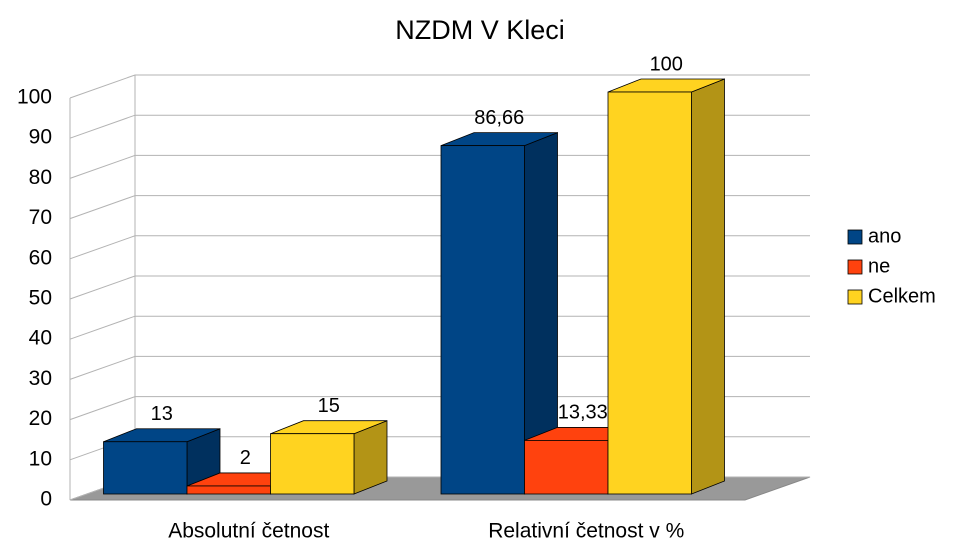  What do you see at coordinates (40, 137) in the screenshot?
I see `y-tick-label: 90` at bounding box center [40, 137].